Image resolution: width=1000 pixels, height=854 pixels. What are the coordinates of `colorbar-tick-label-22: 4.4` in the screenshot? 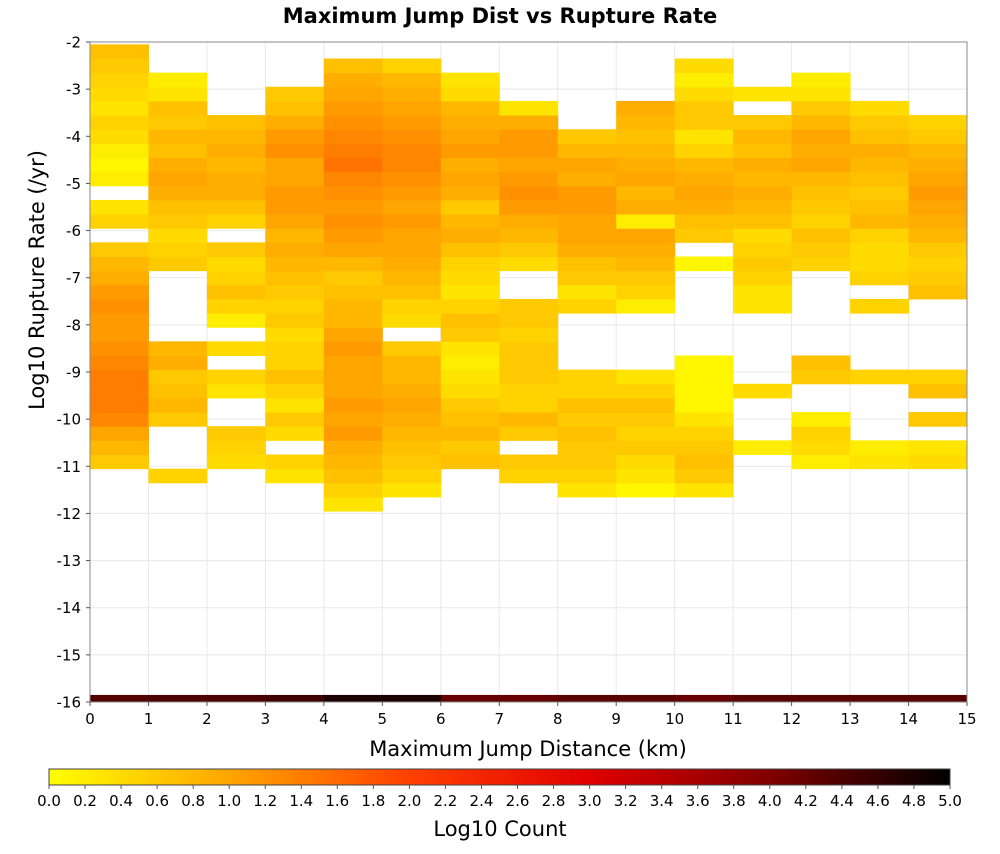 It's located at (842, 801).